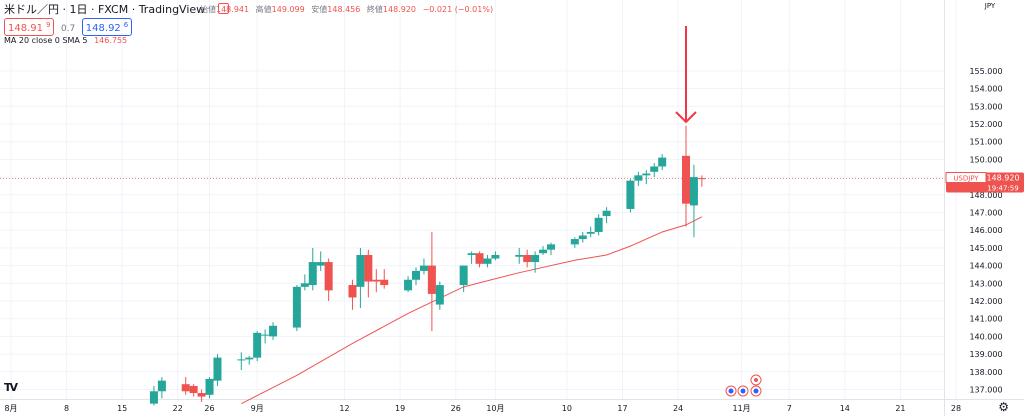 Image resolution: width=1024 pixels, height=416 pixels. Describe the element at coordinates (458, 9) in the screenshot. I see `change-value: −0.021 (−0.01%)` at that location.